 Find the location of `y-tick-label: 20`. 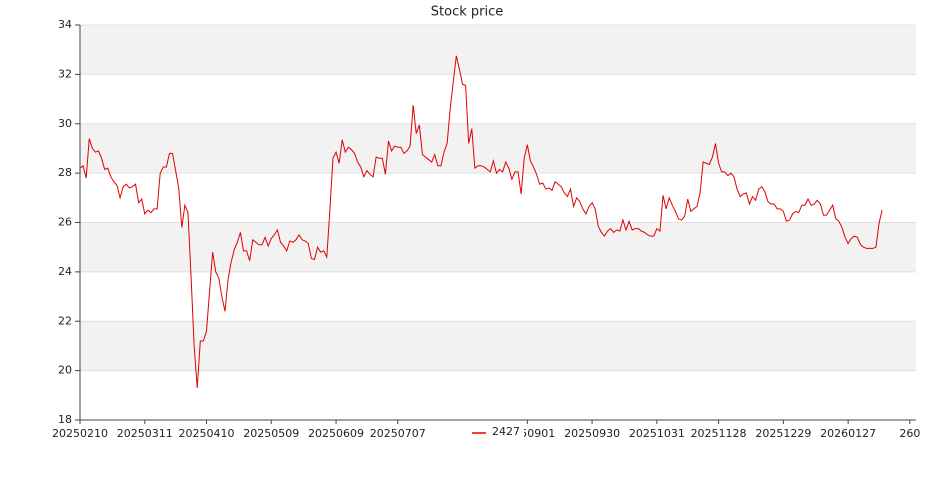

y-tick-label: 20 is located at coordinates (65, 370).